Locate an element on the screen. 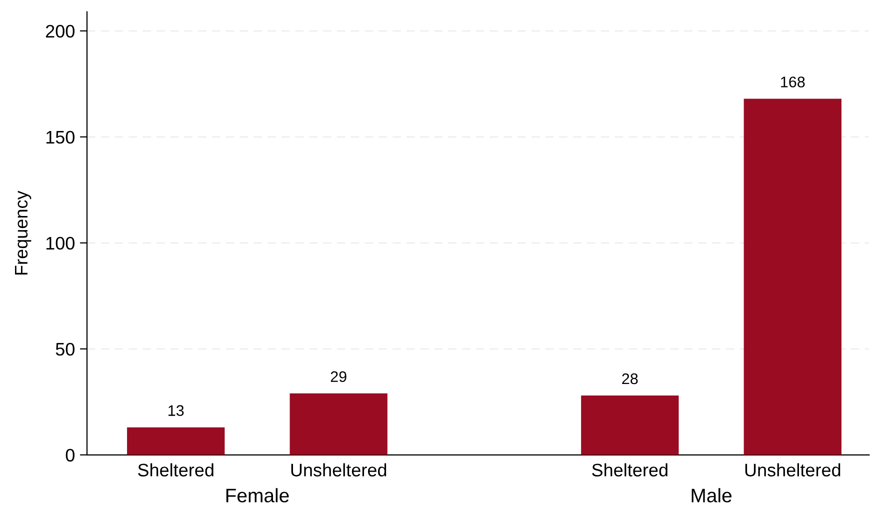  y-tick-label: 50 is located at coordinates (65, 349).